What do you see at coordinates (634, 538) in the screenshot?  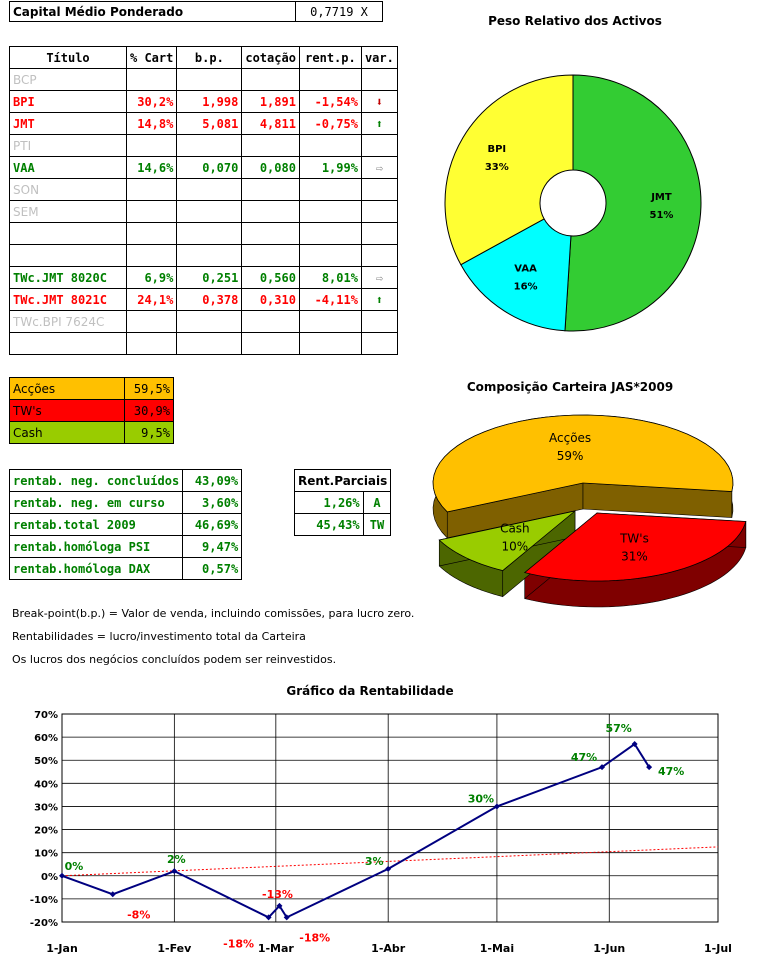 I see `pie3d-label: TW's` at bounding box center [634, 538].